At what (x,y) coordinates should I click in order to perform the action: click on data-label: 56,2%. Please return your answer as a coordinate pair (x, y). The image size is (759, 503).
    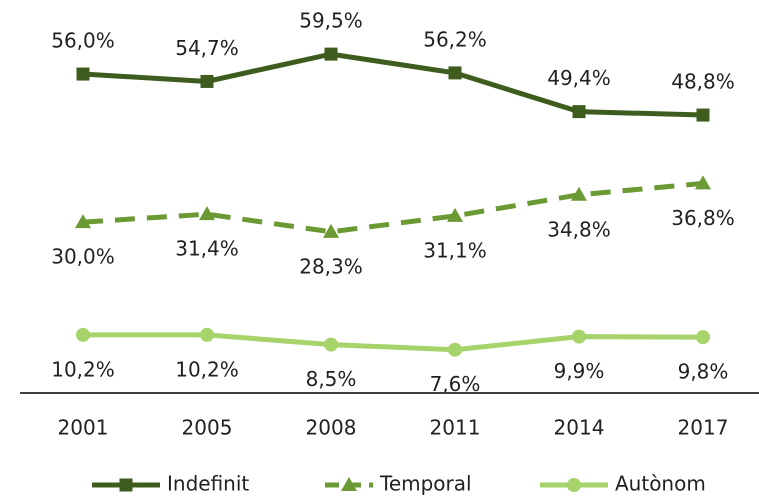
    Looking at the image, I should click on (455, 39).